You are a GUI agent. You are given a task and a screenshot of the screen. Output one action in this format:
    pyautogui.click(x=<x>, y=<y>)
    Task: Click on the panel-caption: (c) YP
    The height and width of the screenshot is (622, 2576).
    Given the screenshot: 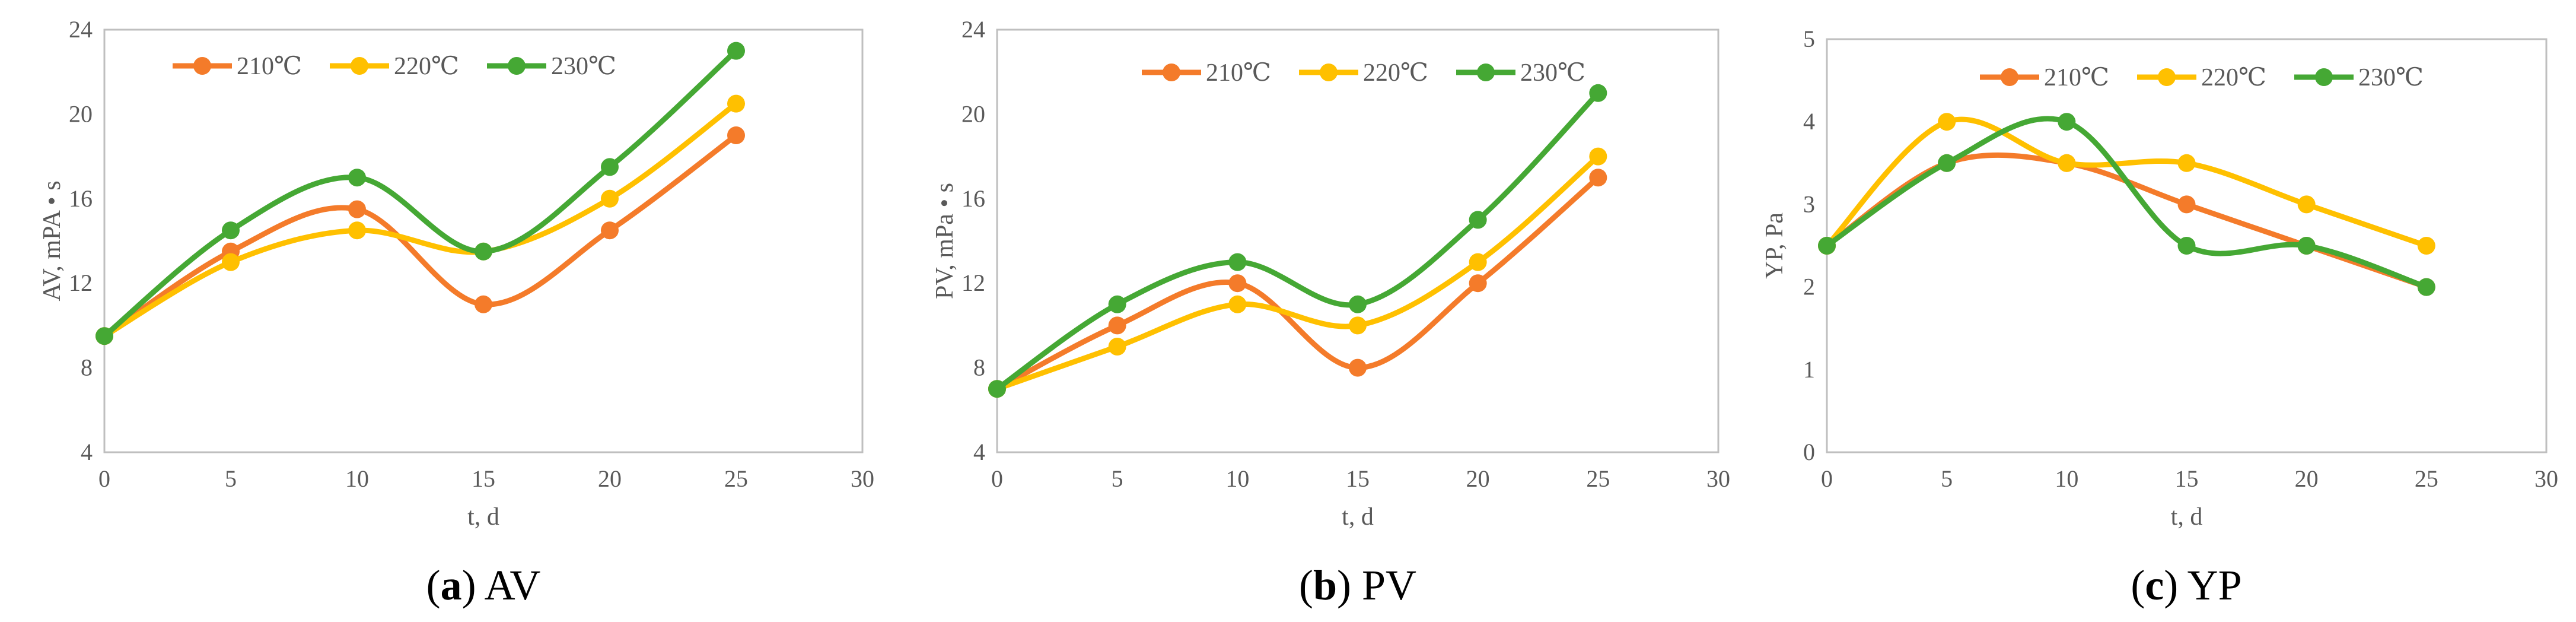 What is the action you would take?
    pyautogui.click(x=2186, y=585)
    